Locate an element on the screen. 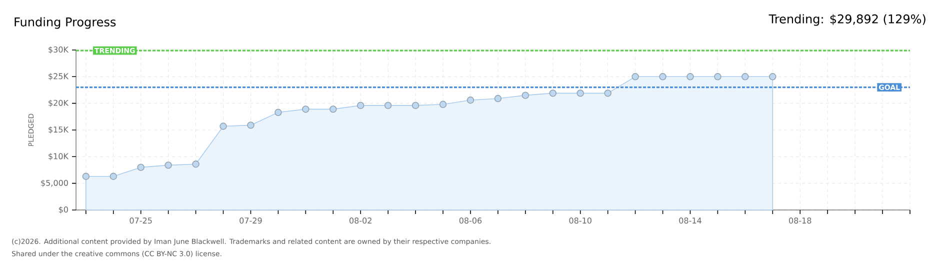  y-tick-label: $20K is located at coordinates (58, 103).